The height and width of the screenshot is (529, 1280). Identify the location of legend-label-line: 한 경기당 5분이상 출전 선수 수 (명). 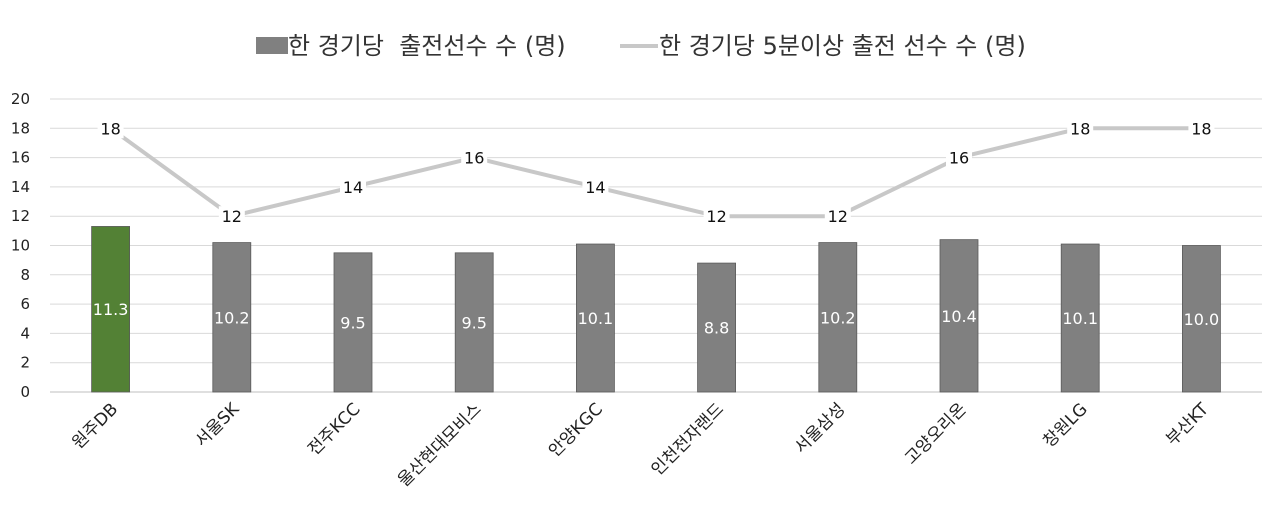
(842, 46).